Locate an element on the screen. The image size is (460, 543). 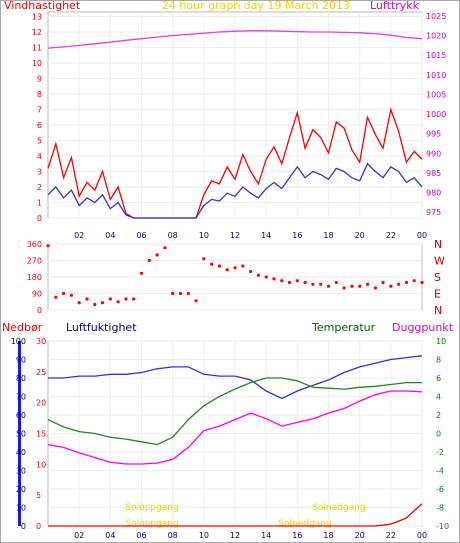
series-nedbør is located at coordinates (235, 515).